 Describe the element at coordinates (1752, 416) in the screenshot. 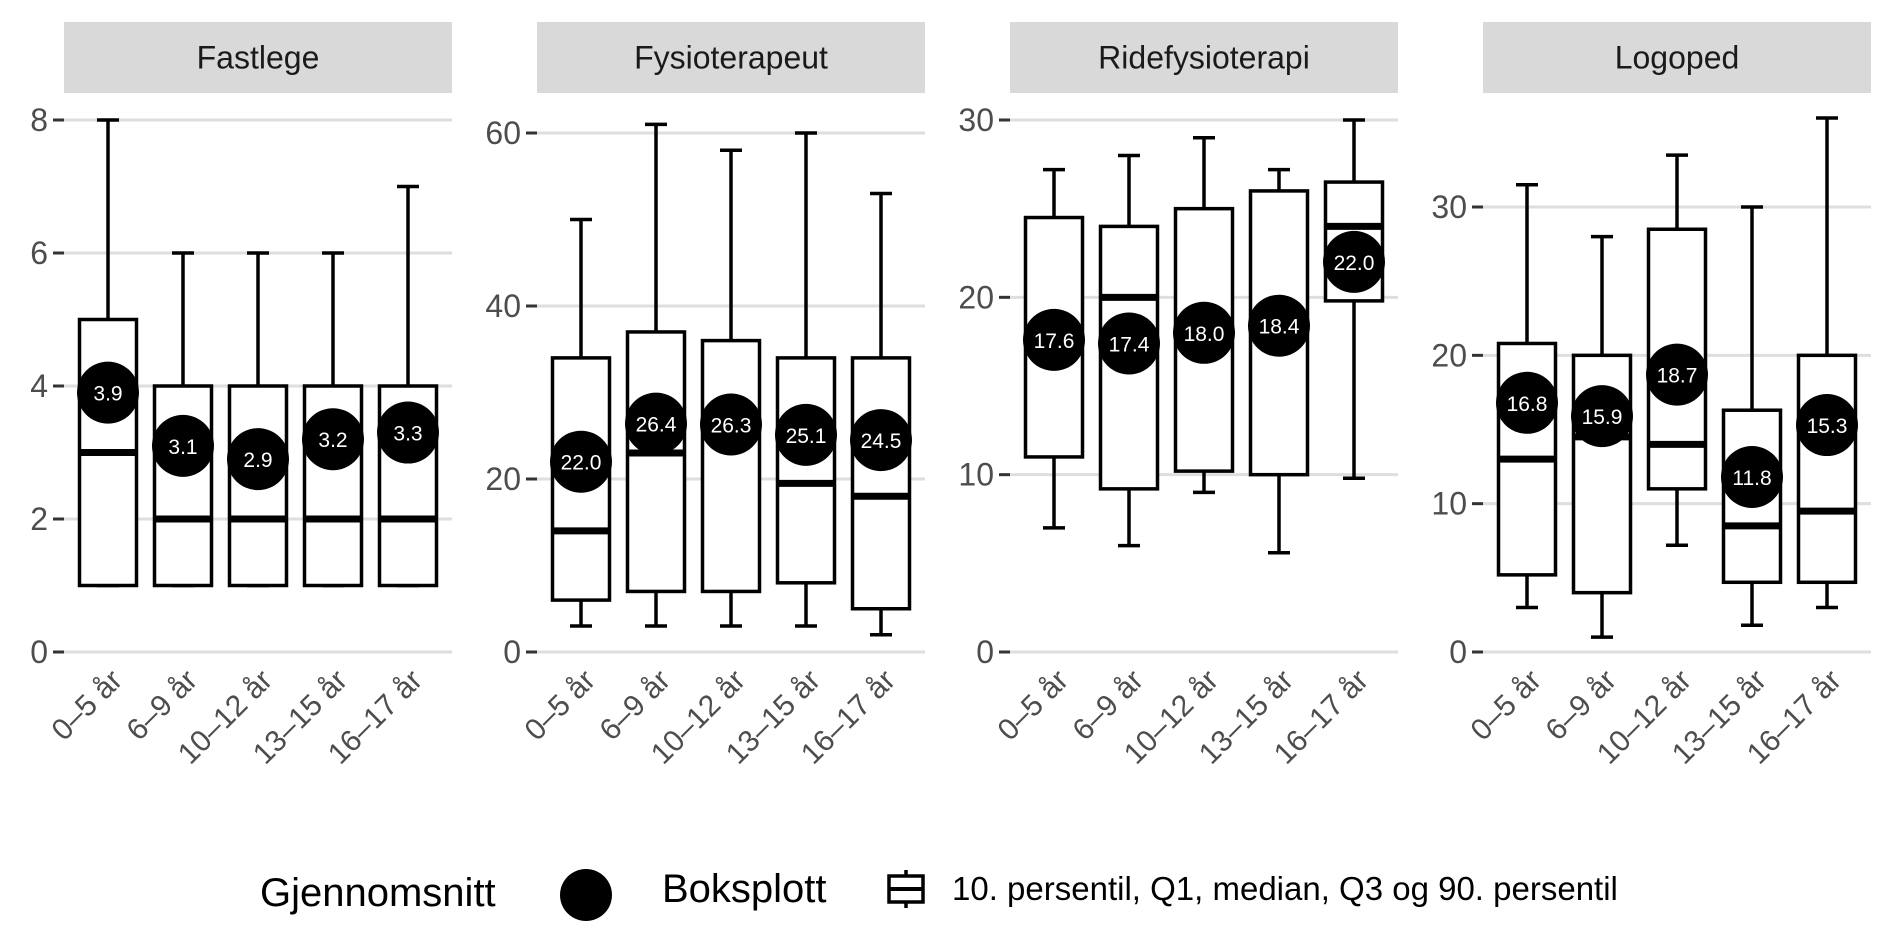

I see `boxplot: 11.8` at that location.